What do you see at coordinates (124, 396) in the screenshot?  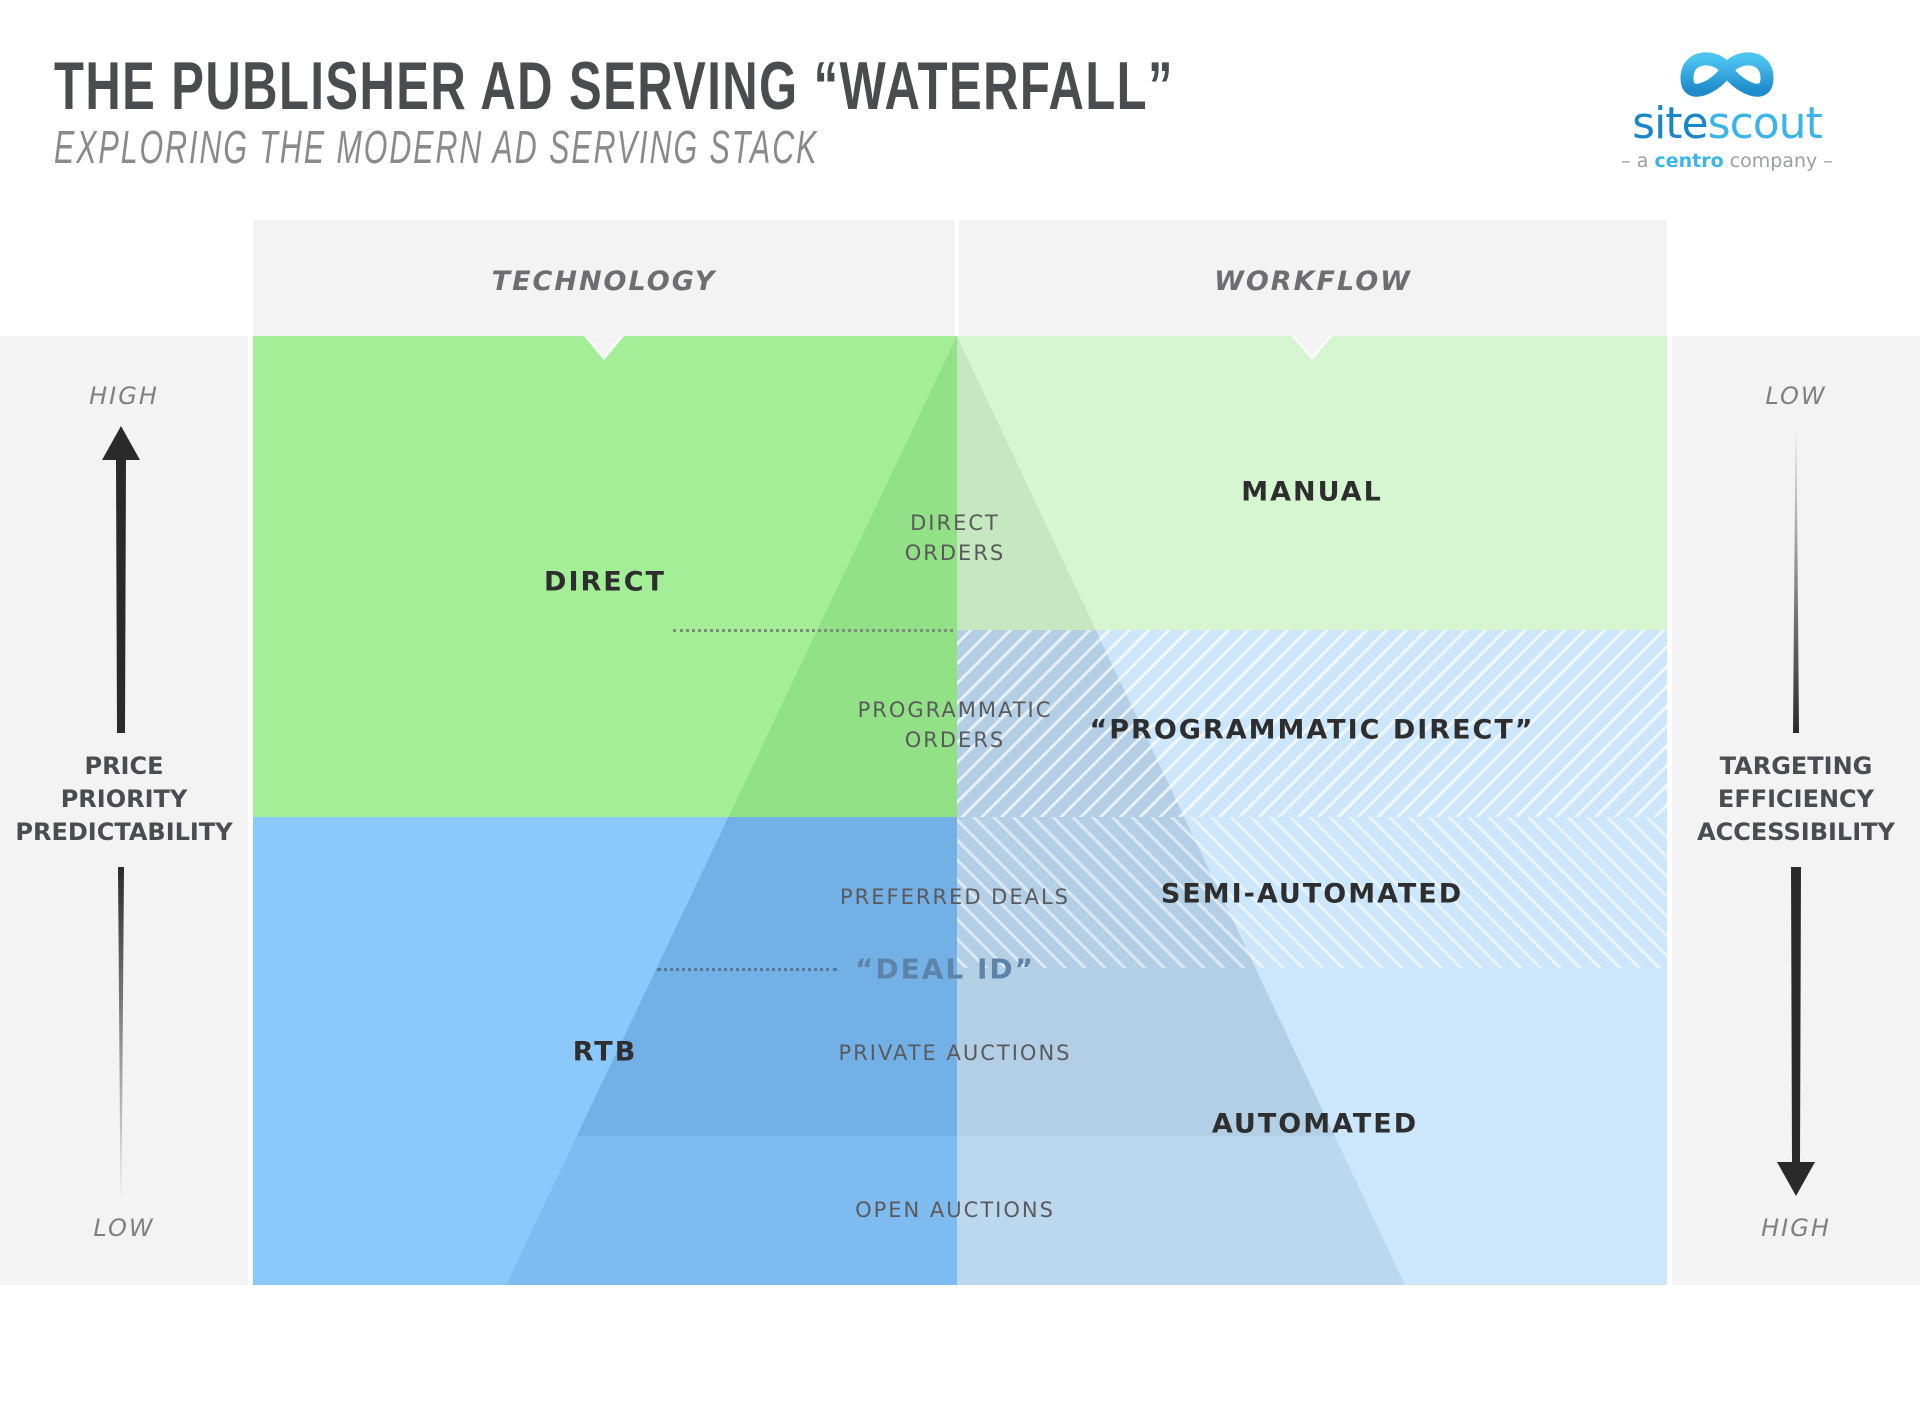 I see `left-axis-high: HIGH` at bounding box center [124, 396].